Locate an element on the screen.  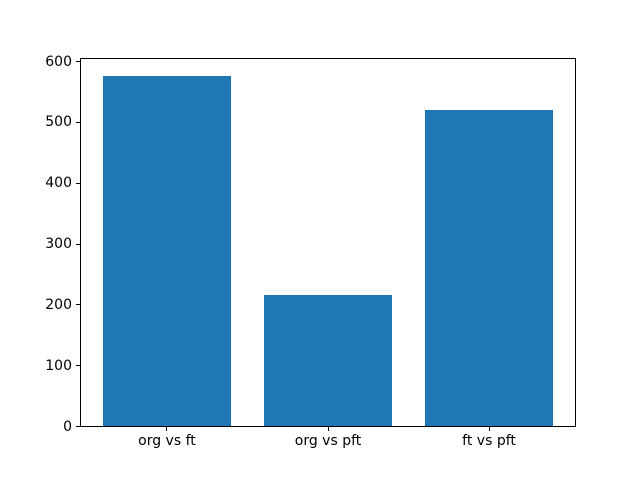
bar-ft-vs-pft is located at coordinates (489, 268).